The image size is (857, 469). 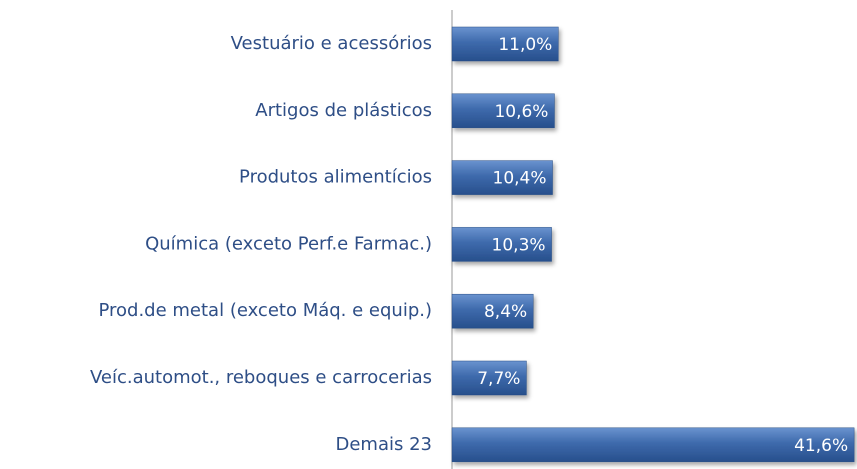 What do you see at coordinates (343, 110) in the screenshot?
I see `category-label: Artigos de plásticos` at bounding box center [343, 110].